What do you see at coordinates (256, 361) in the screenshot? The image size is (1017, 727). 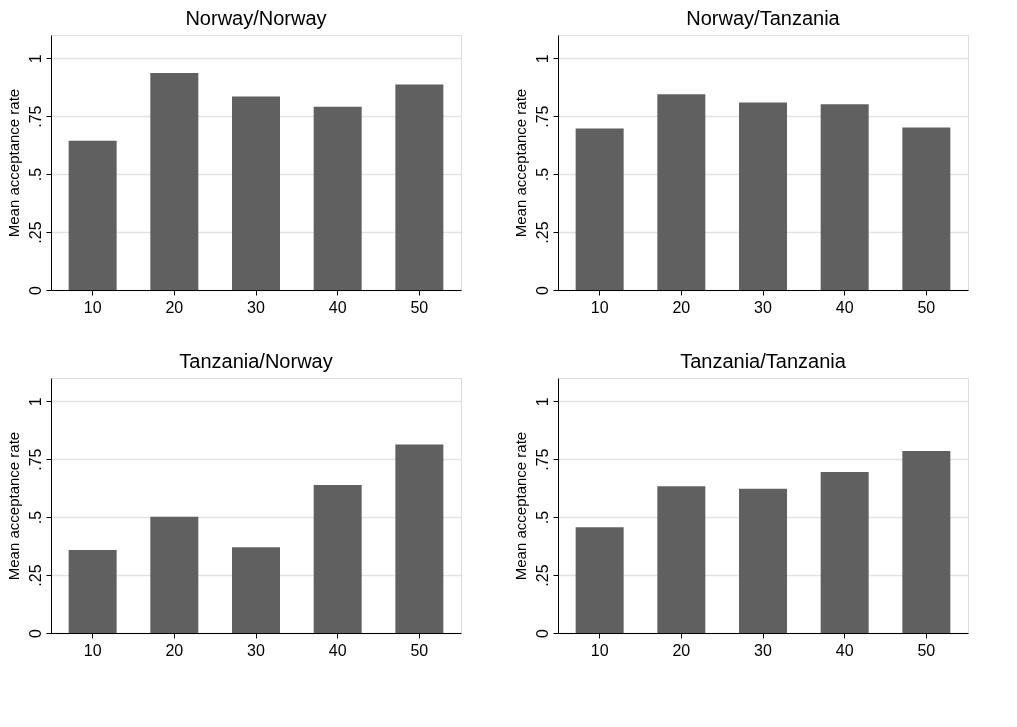 I see `chart-title: Tanzania/Norway` at bounding box center [256, 361].